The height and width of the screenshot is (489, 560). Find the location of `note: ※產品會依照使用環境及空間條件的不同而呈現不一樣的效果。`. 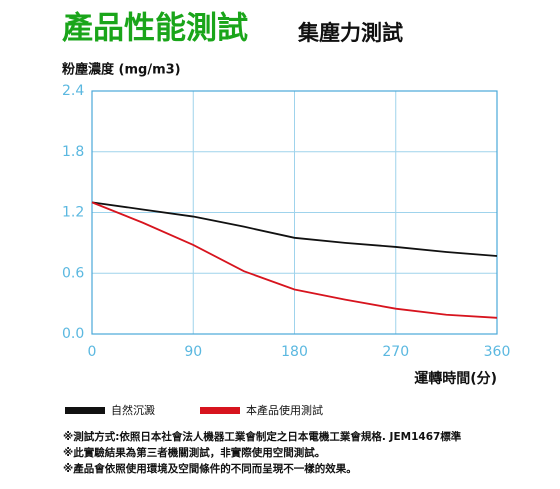

note: ※產品會依照使用環境及空間條件的不同而呈現不一樣的效果。 is located at coordinates (210, 468).